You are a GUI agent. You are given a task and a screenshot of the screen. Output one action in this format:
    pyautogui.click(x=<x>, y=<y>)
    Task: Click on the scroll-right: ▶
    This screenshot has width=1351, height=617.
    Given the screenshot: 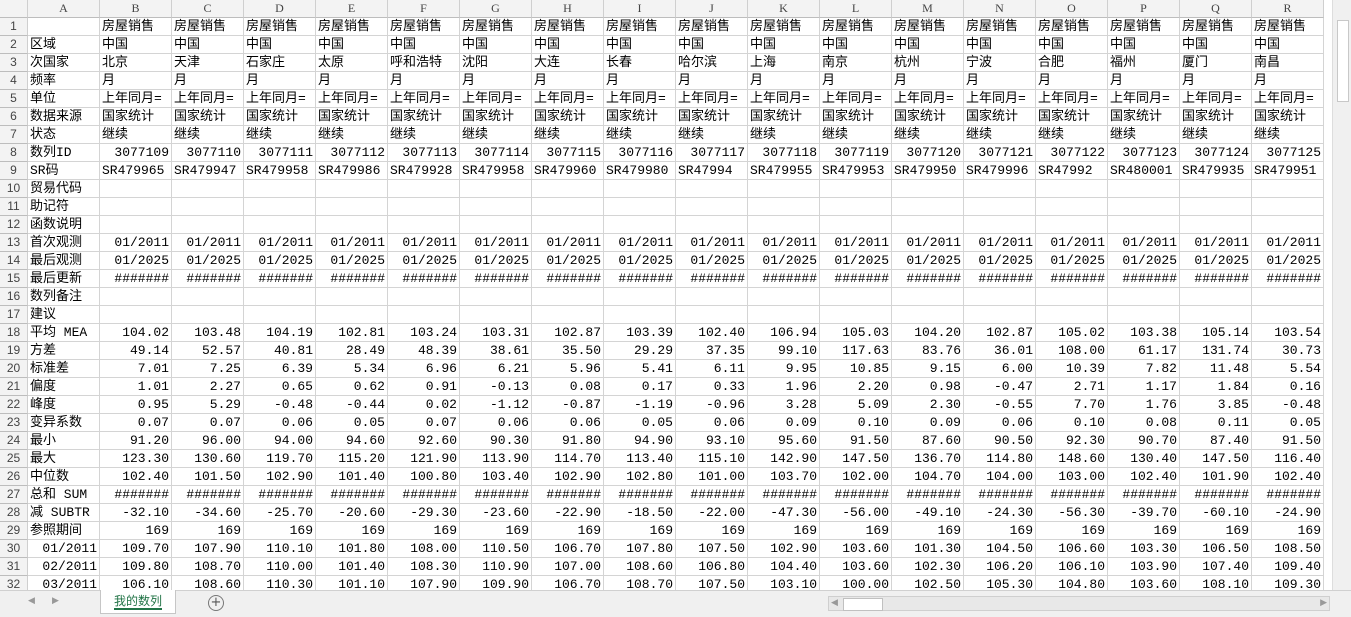 What is the action you would take?
    pyautogui.click(x=1323, y=603)
    